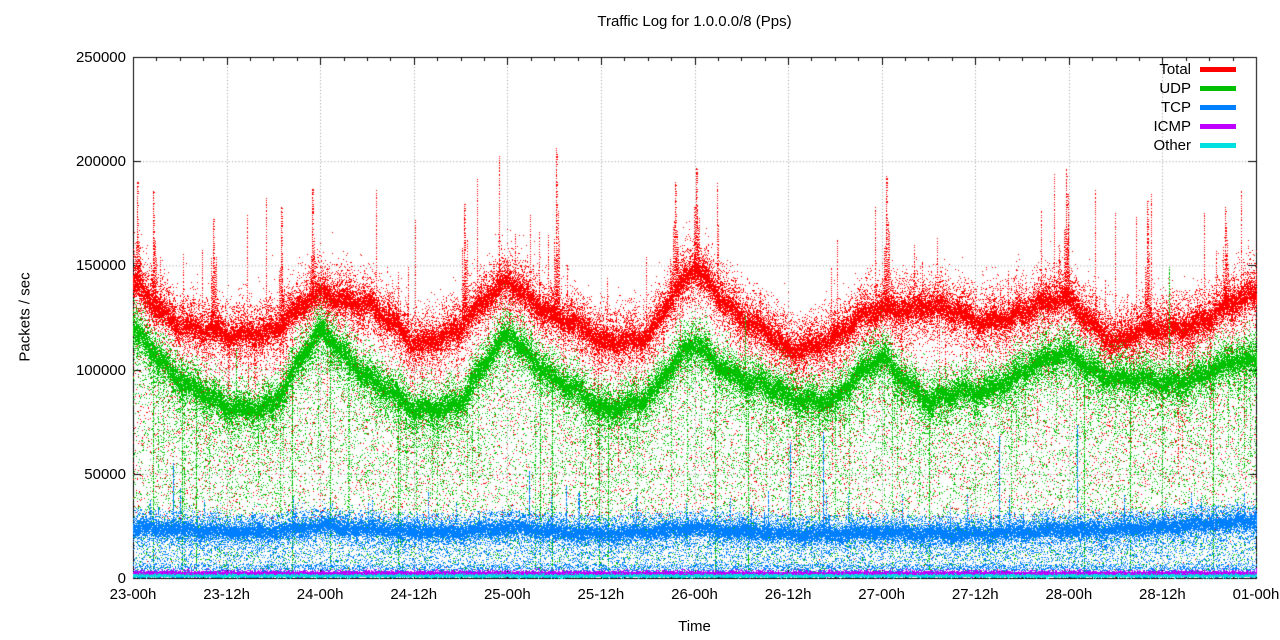  What do you see at coordinates (1172, 145) in the screenshot?
I see `legend-label: Other` at bounding box center [1172, 145].